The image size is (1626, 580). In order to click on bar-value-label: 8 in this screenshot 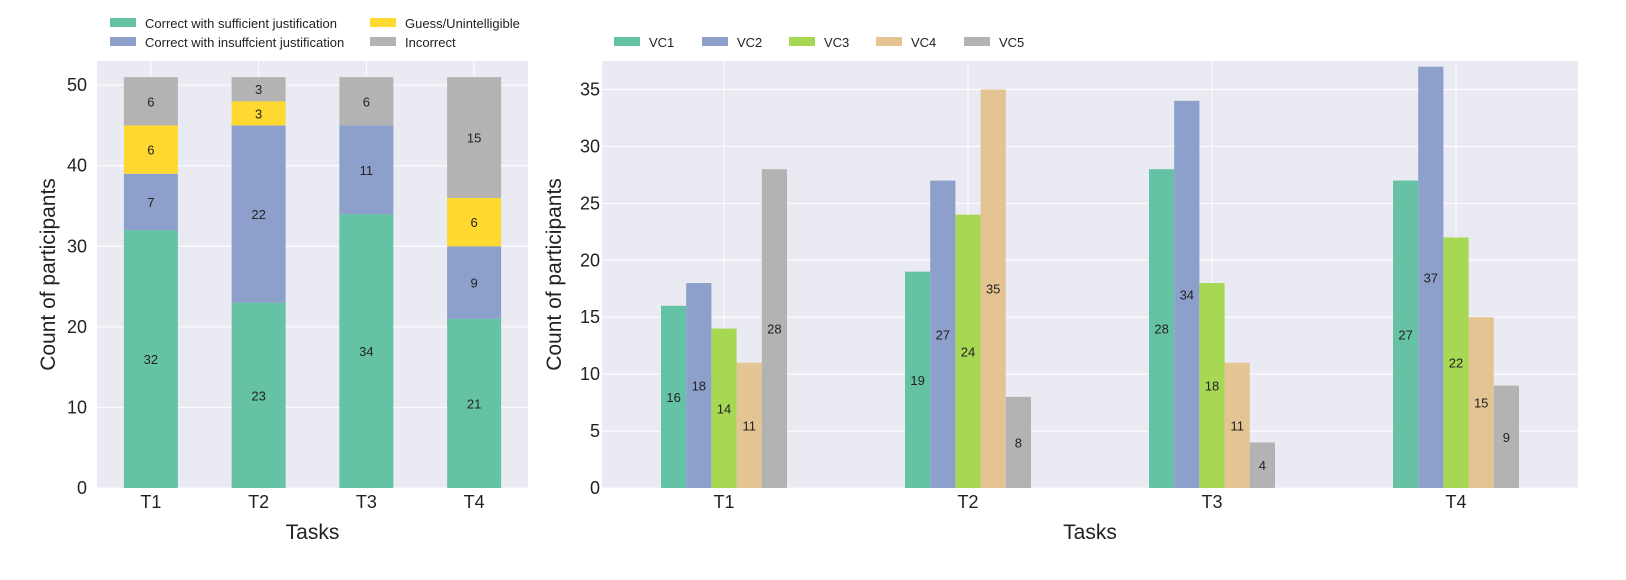, I will do `click(1018, 442)`.